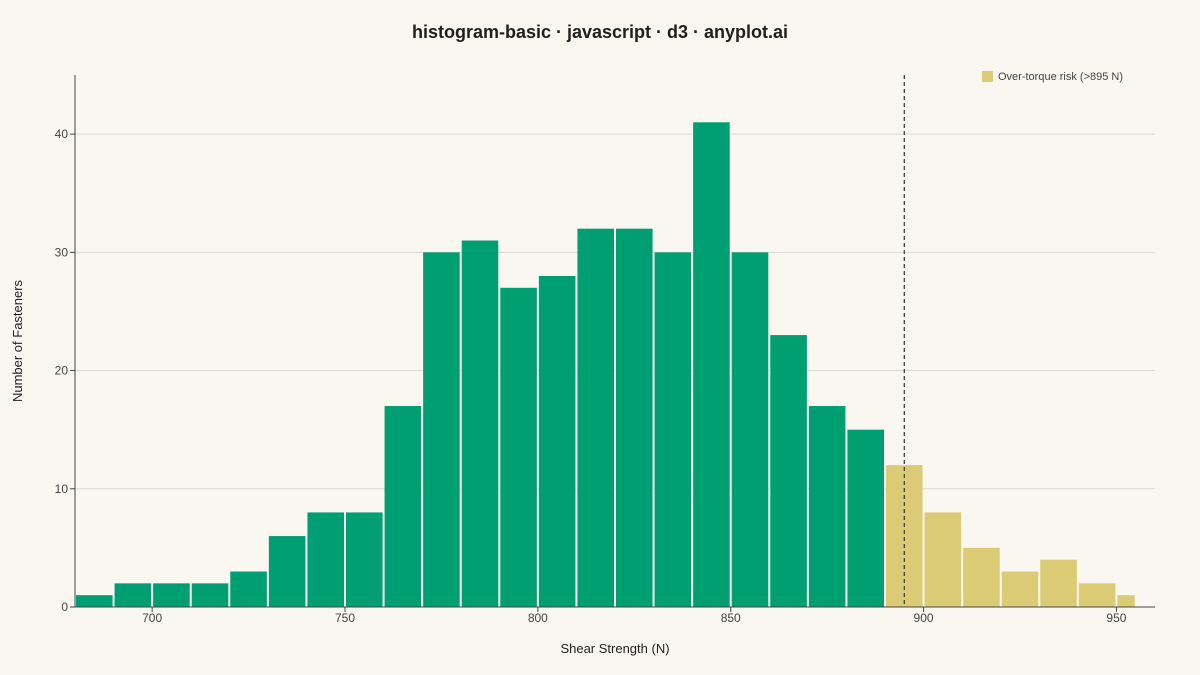 The width and height of the screenshot is (1200, 675). I want to click on y-tick-label-0: 0, so click(64, 607).